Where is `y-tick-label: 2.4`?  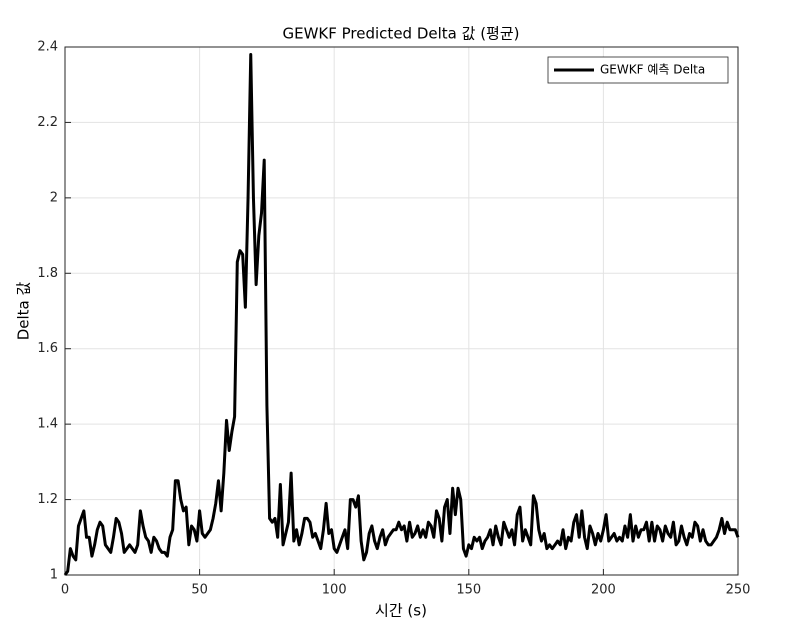
y-tick-label: 2.4 is located at coordinates (47, 47).